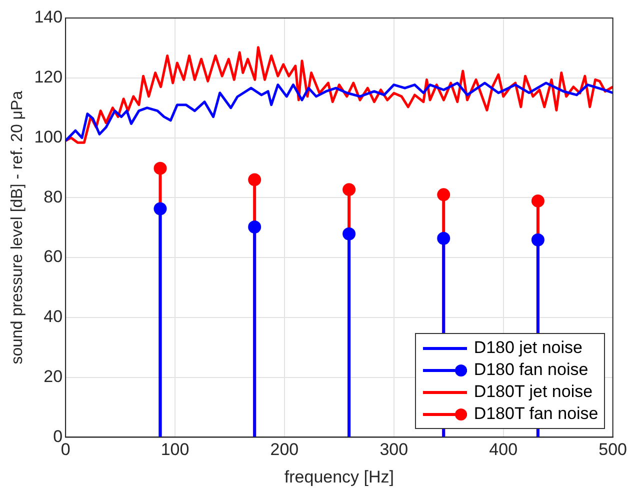  What do you see at coordinates (53, 376) in the screenshot?
I see `y-tick-label: 20` at bounding box center [53, 376].